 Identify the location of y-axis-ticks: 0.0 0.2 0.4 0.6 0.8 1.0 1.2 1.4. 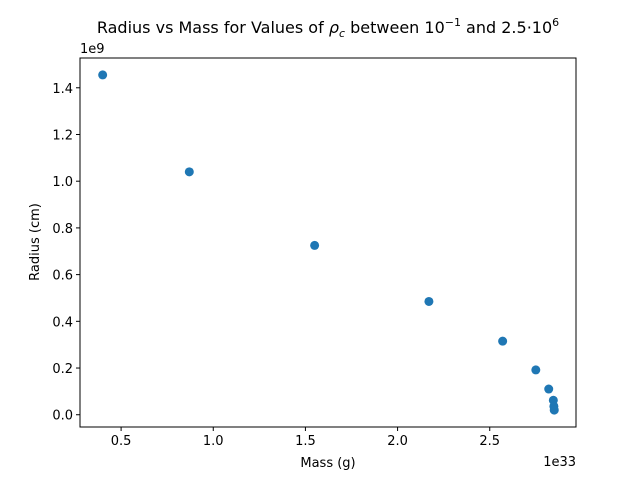
(66, 253).